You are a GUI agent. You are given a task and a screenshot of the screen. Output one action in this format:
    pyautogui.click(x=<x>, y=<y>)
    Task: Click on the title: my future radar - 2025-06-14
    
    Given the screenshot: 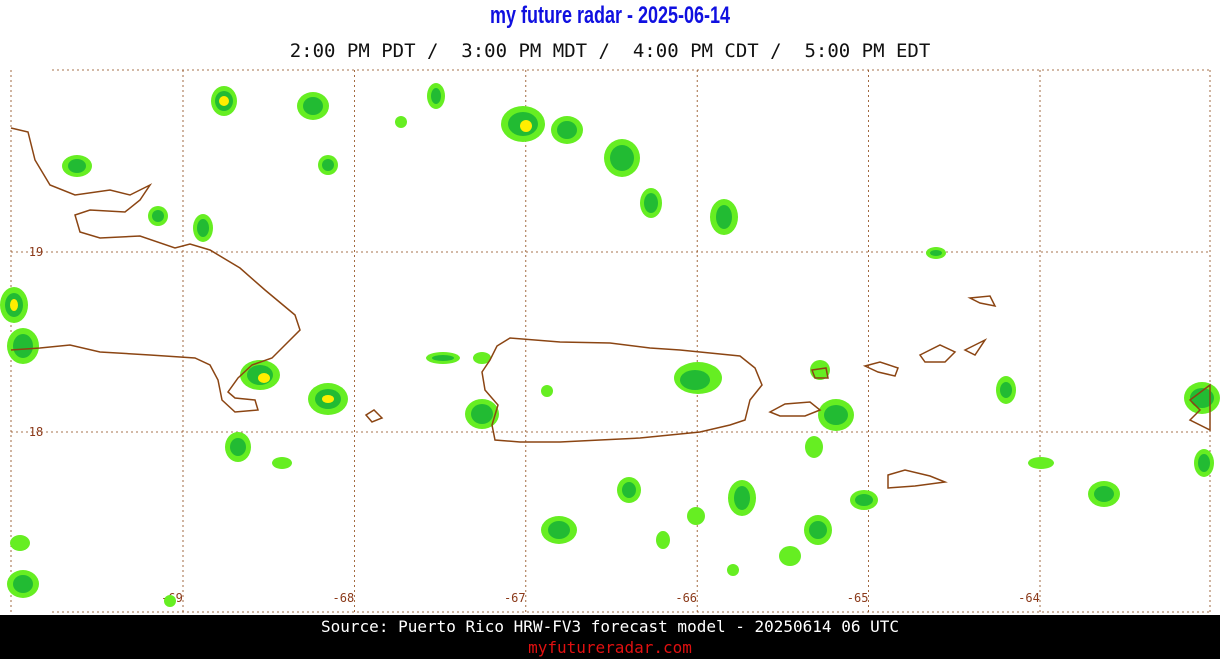 What is the action you would take?
    pyautogui.click(x=610, y=15)
    